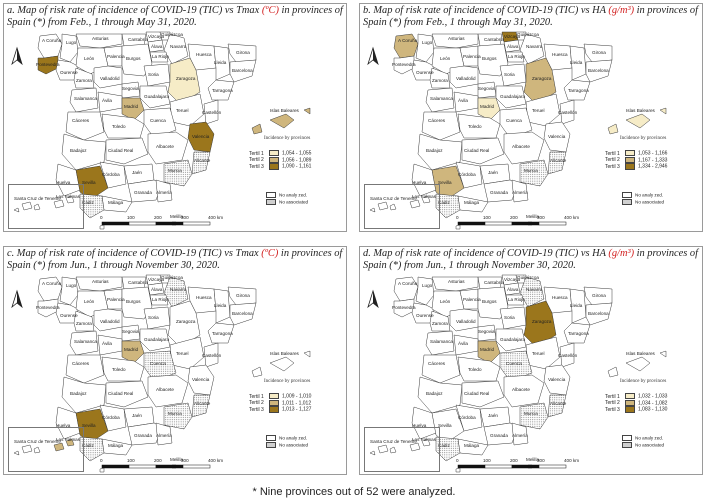  Describe the element at coordinates (557, 136) in the screenshot. I see `province-label: Valencia` at that location.